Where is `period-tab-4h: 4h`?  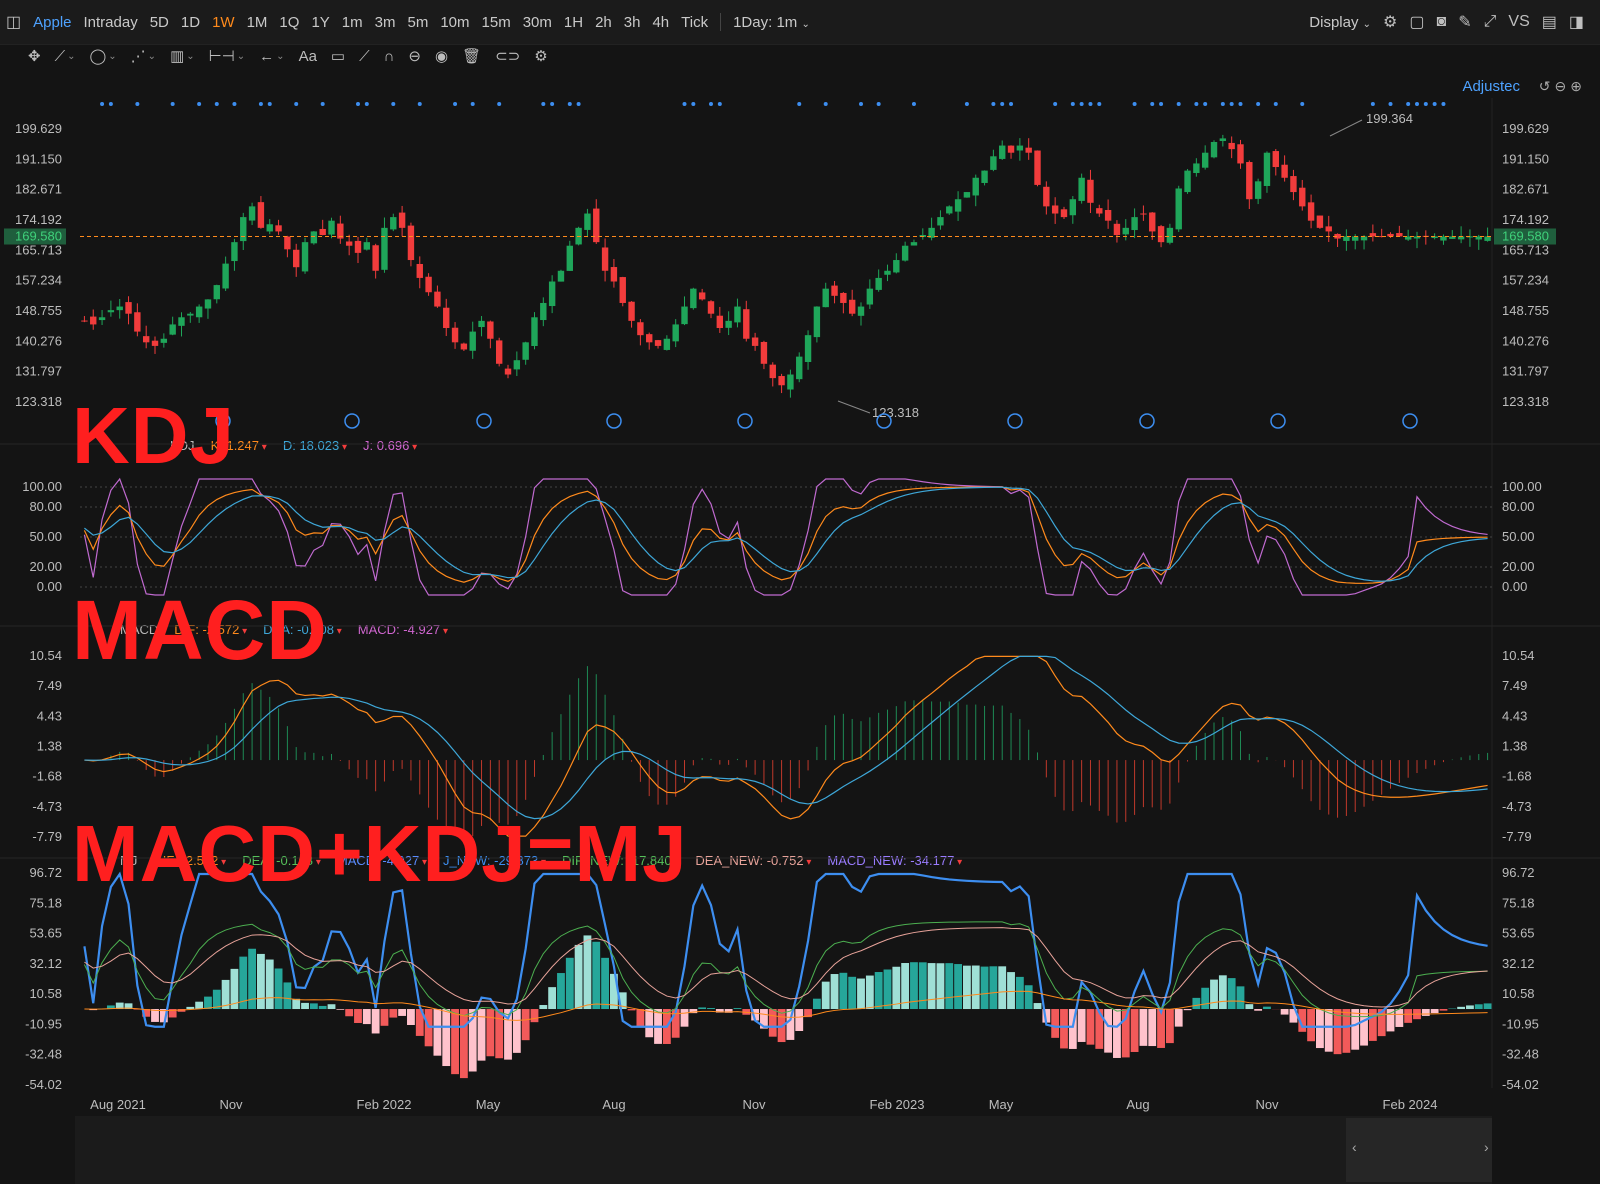 period-tab-4h: 4h is located at coordinates (661, 22).